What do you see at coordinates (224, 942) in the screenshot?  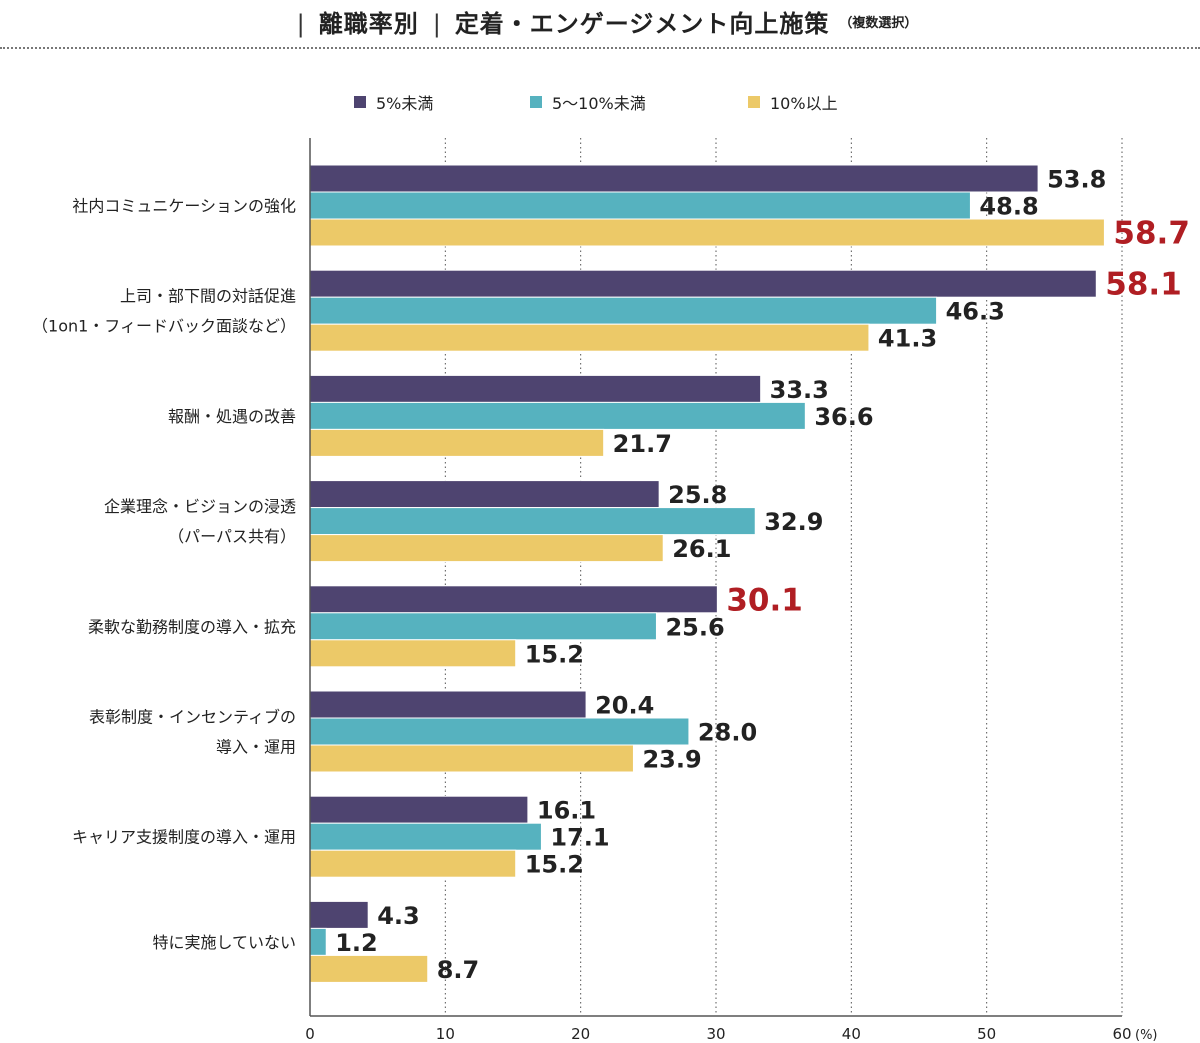 I see `category-label-8-1: 特に実施していない` at bounding box center [224, 942].